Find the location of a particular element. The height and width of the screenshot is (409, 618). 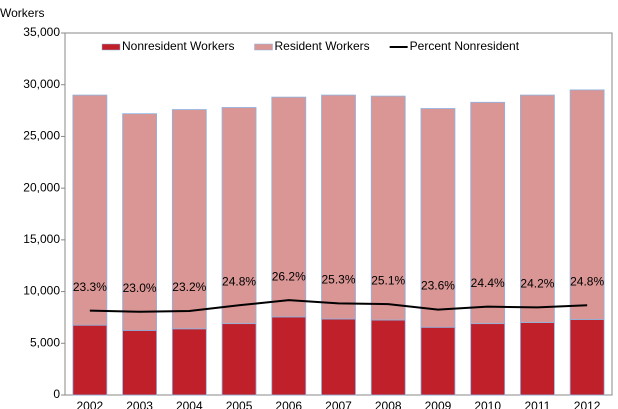

data-label: 24.4% is located at coordinates (488, 283).